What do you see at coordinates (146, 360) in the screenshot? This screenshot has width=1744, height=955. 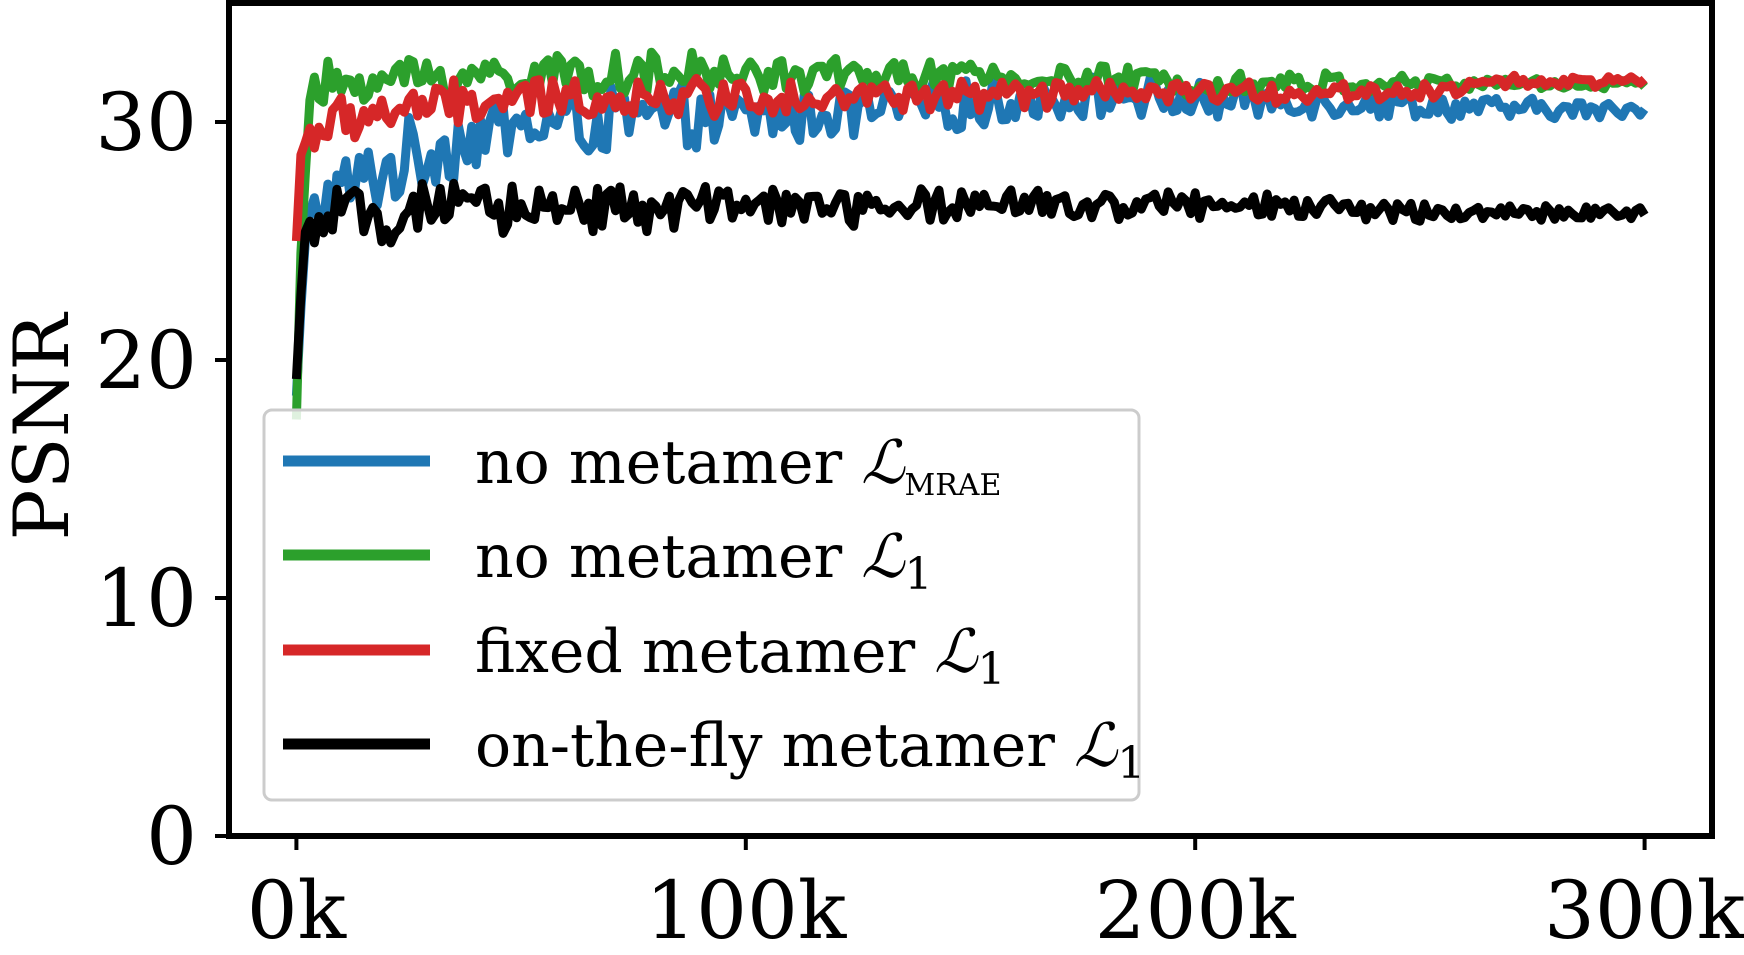 I see `y-tick-label: 20` at bounding box center [146, 360].